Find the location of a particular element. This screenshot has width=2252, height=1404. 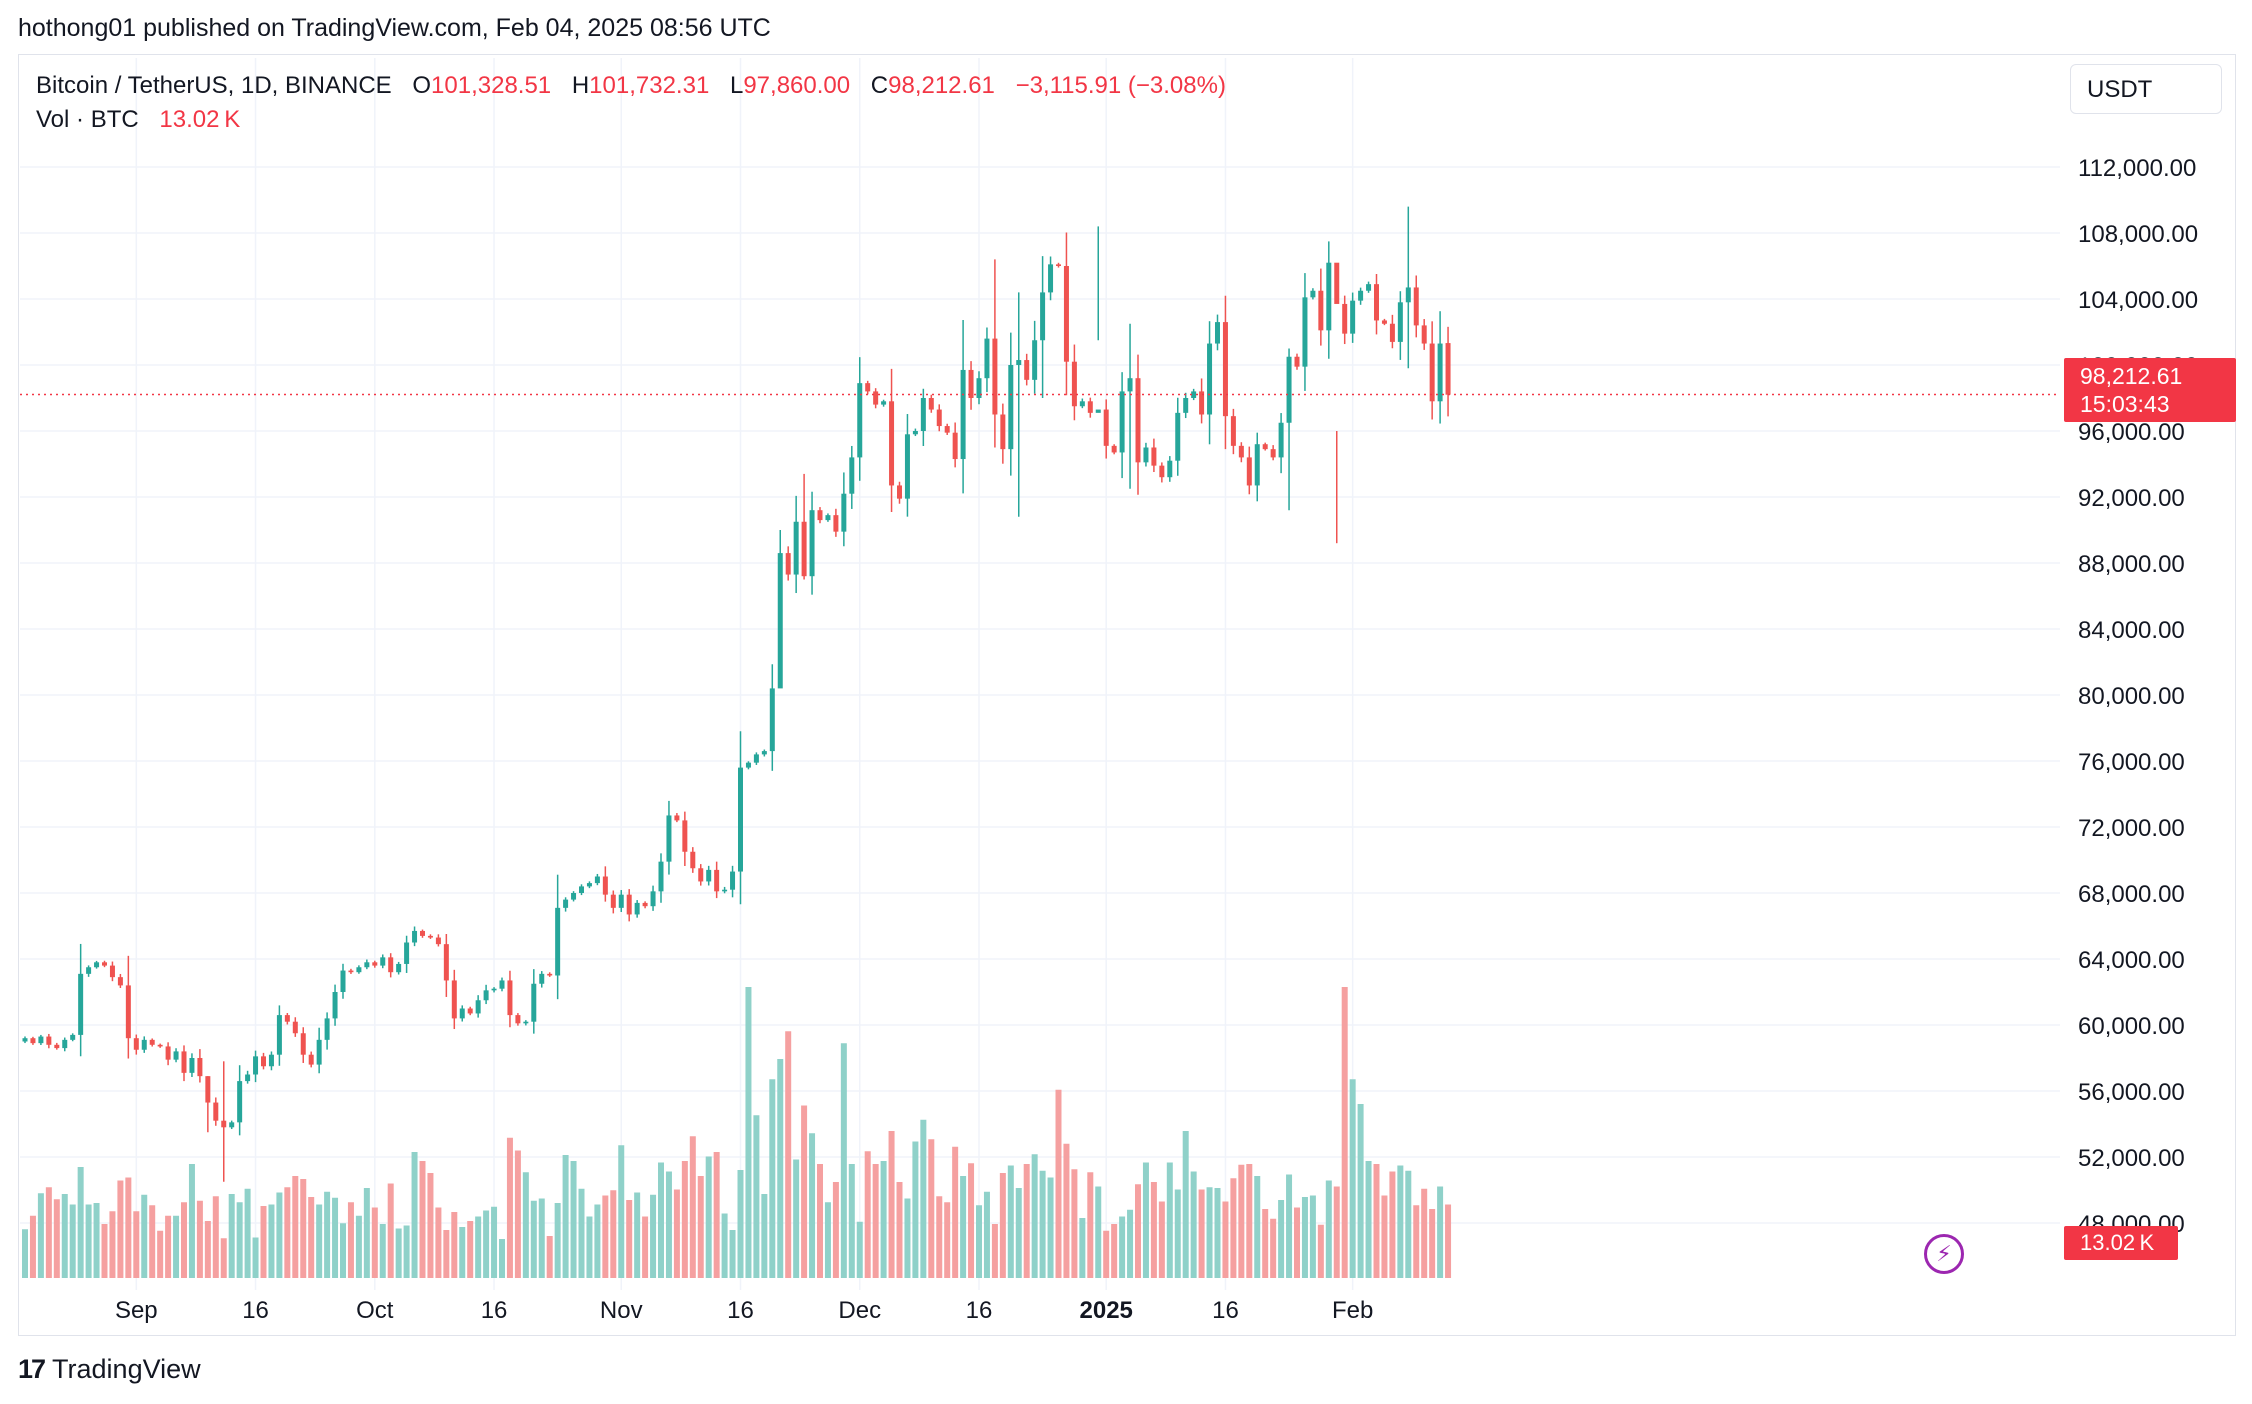

high-label: H is located at coordinates (580, 85).